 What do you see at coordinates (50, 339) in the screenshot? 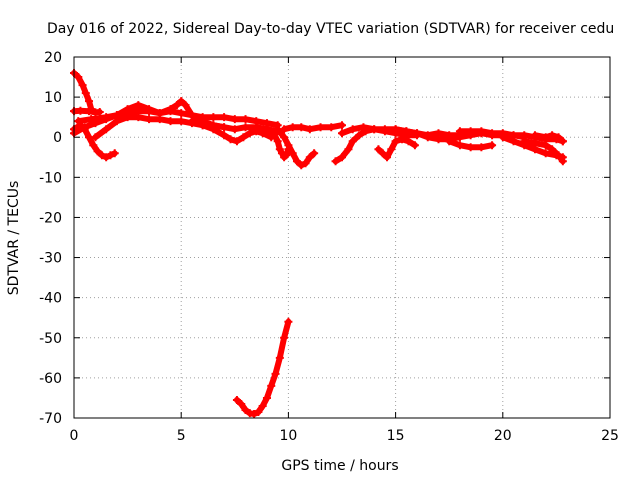
I see `y-tick-label: -50` at bounding box center [50, 339].